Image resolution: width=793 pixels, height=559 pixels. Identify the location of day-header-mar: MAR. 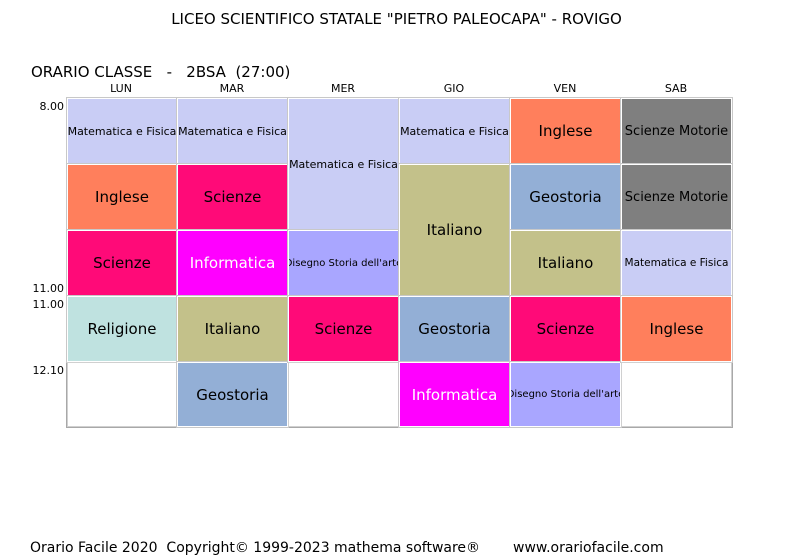
(232, 88).